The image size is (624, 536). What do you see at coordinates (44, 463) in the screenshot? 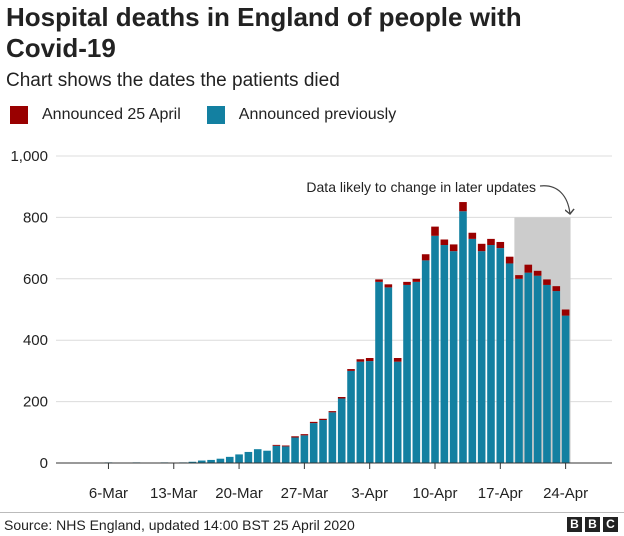
I see `y-tick-label: 0` at bounding box center [44, 463].